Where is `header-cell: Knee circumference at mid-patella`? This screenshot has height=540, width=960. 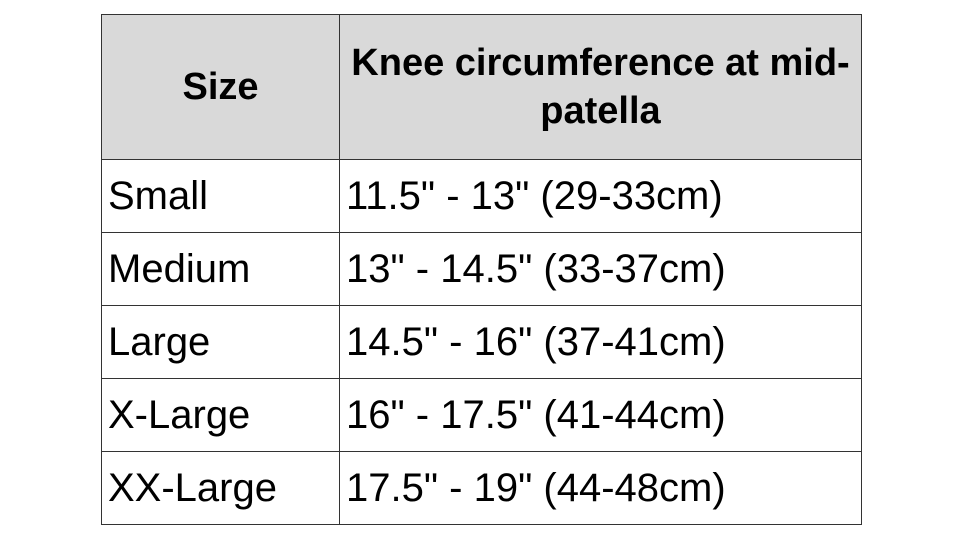
header-cell: Knee circumference at mid-patella is located at coordinates (600, 87).